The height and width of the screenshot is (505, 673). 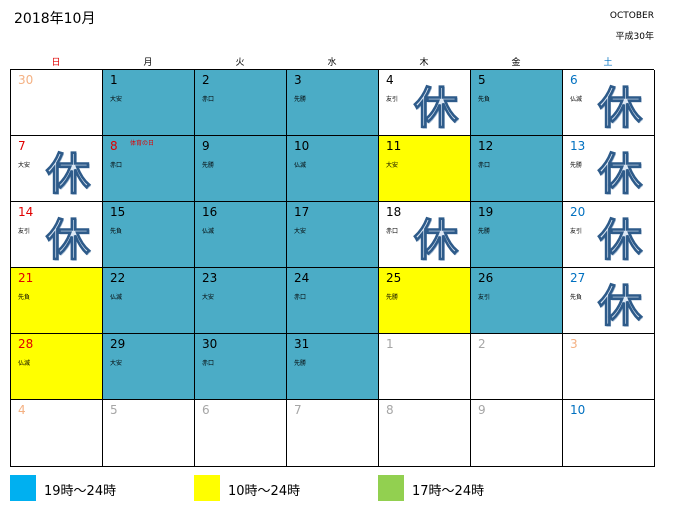 I want to click on calendar-day-cell: 2 赤口, so click(x=241, y=103).